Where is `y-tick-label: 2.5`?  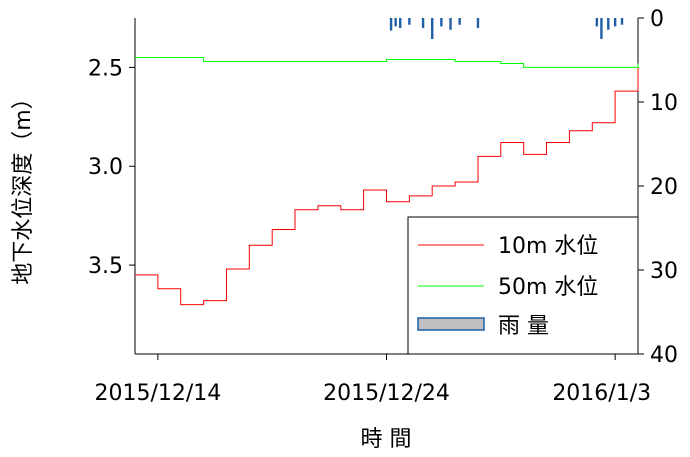
y-tick-label: 2.5 is located at coordinates (105, 68).